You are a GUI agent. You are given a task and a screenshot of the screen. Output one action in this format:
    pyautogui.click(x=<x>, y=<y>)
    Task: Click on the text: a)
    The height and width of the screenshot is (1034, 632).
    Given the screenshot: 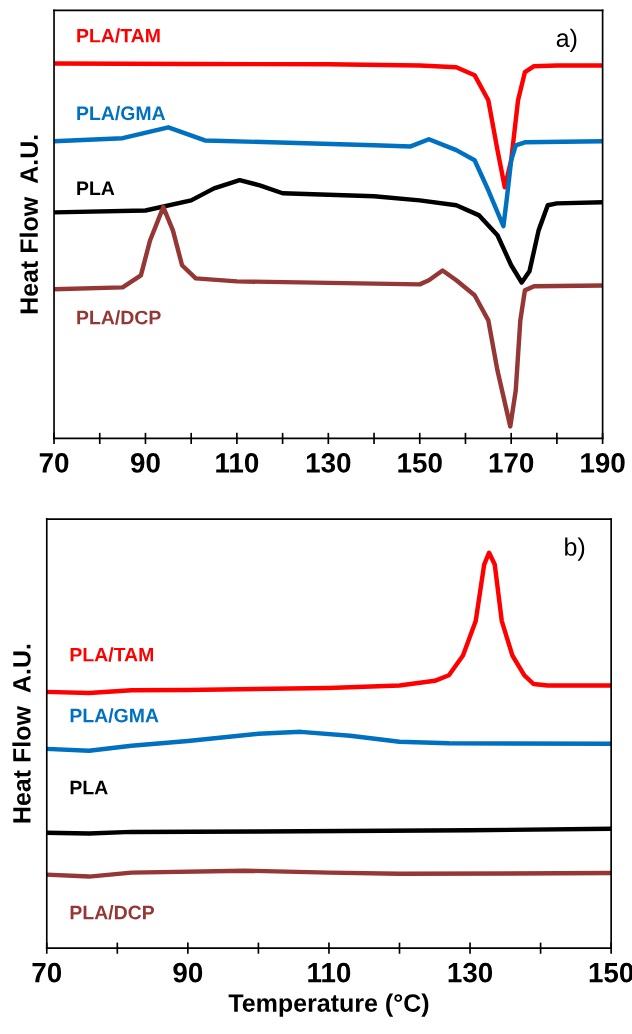 What is the action you would take?
    pyautogui.click(x=566, y=40)
    